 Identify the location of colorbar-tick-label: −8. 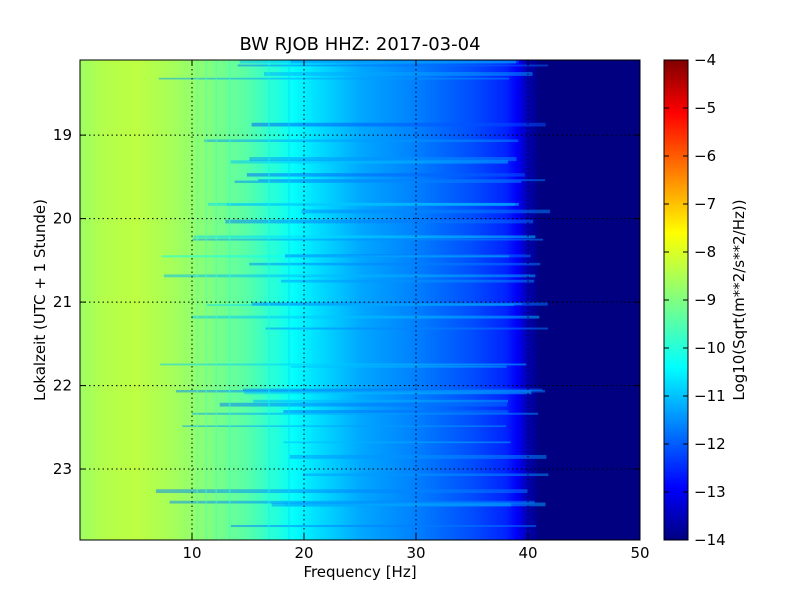
(705, 252).